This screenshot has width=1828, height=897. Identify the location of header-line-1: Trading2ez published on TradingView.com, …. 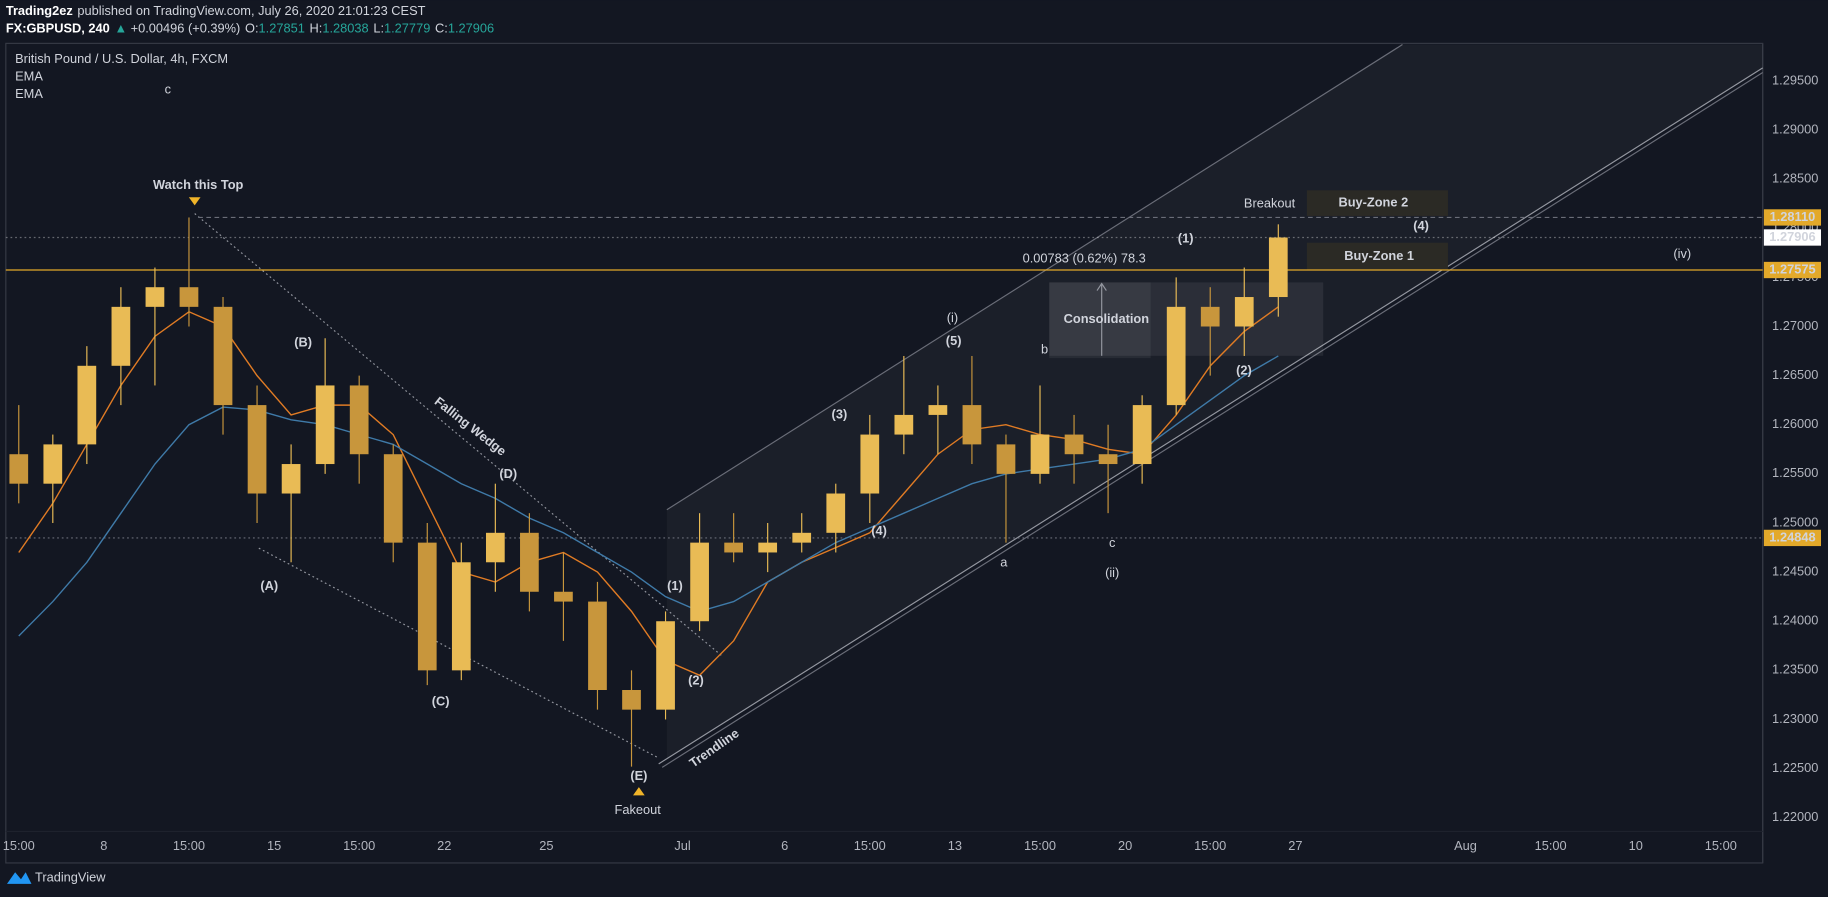
(216, 10).